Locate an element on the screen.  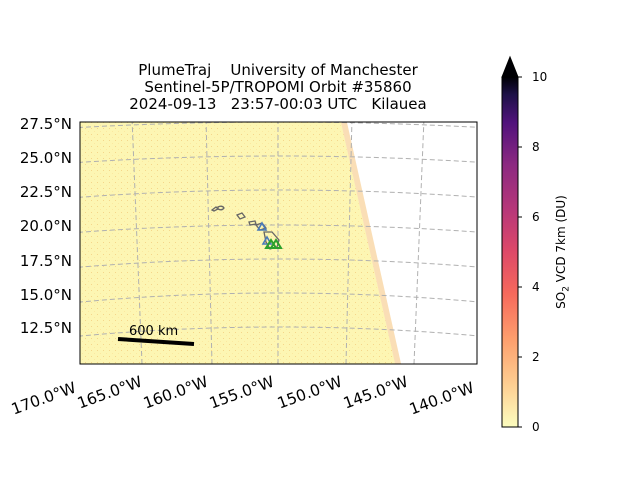
lat-label-15-0: 15.0°N is located at coordinates (45, 295).